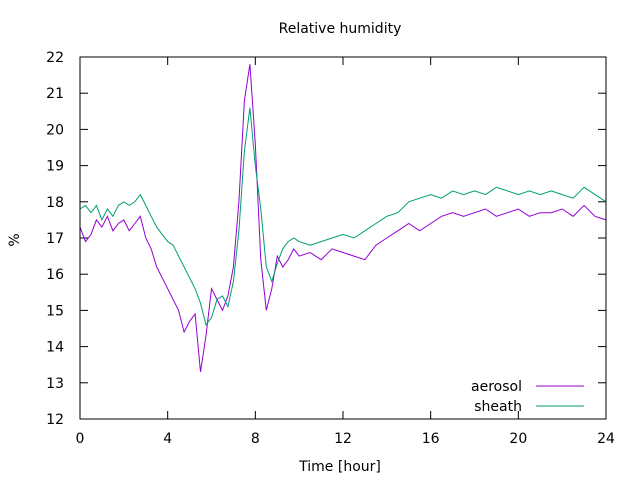  I want to click on y-tick-label: 14, so click(55, 348).